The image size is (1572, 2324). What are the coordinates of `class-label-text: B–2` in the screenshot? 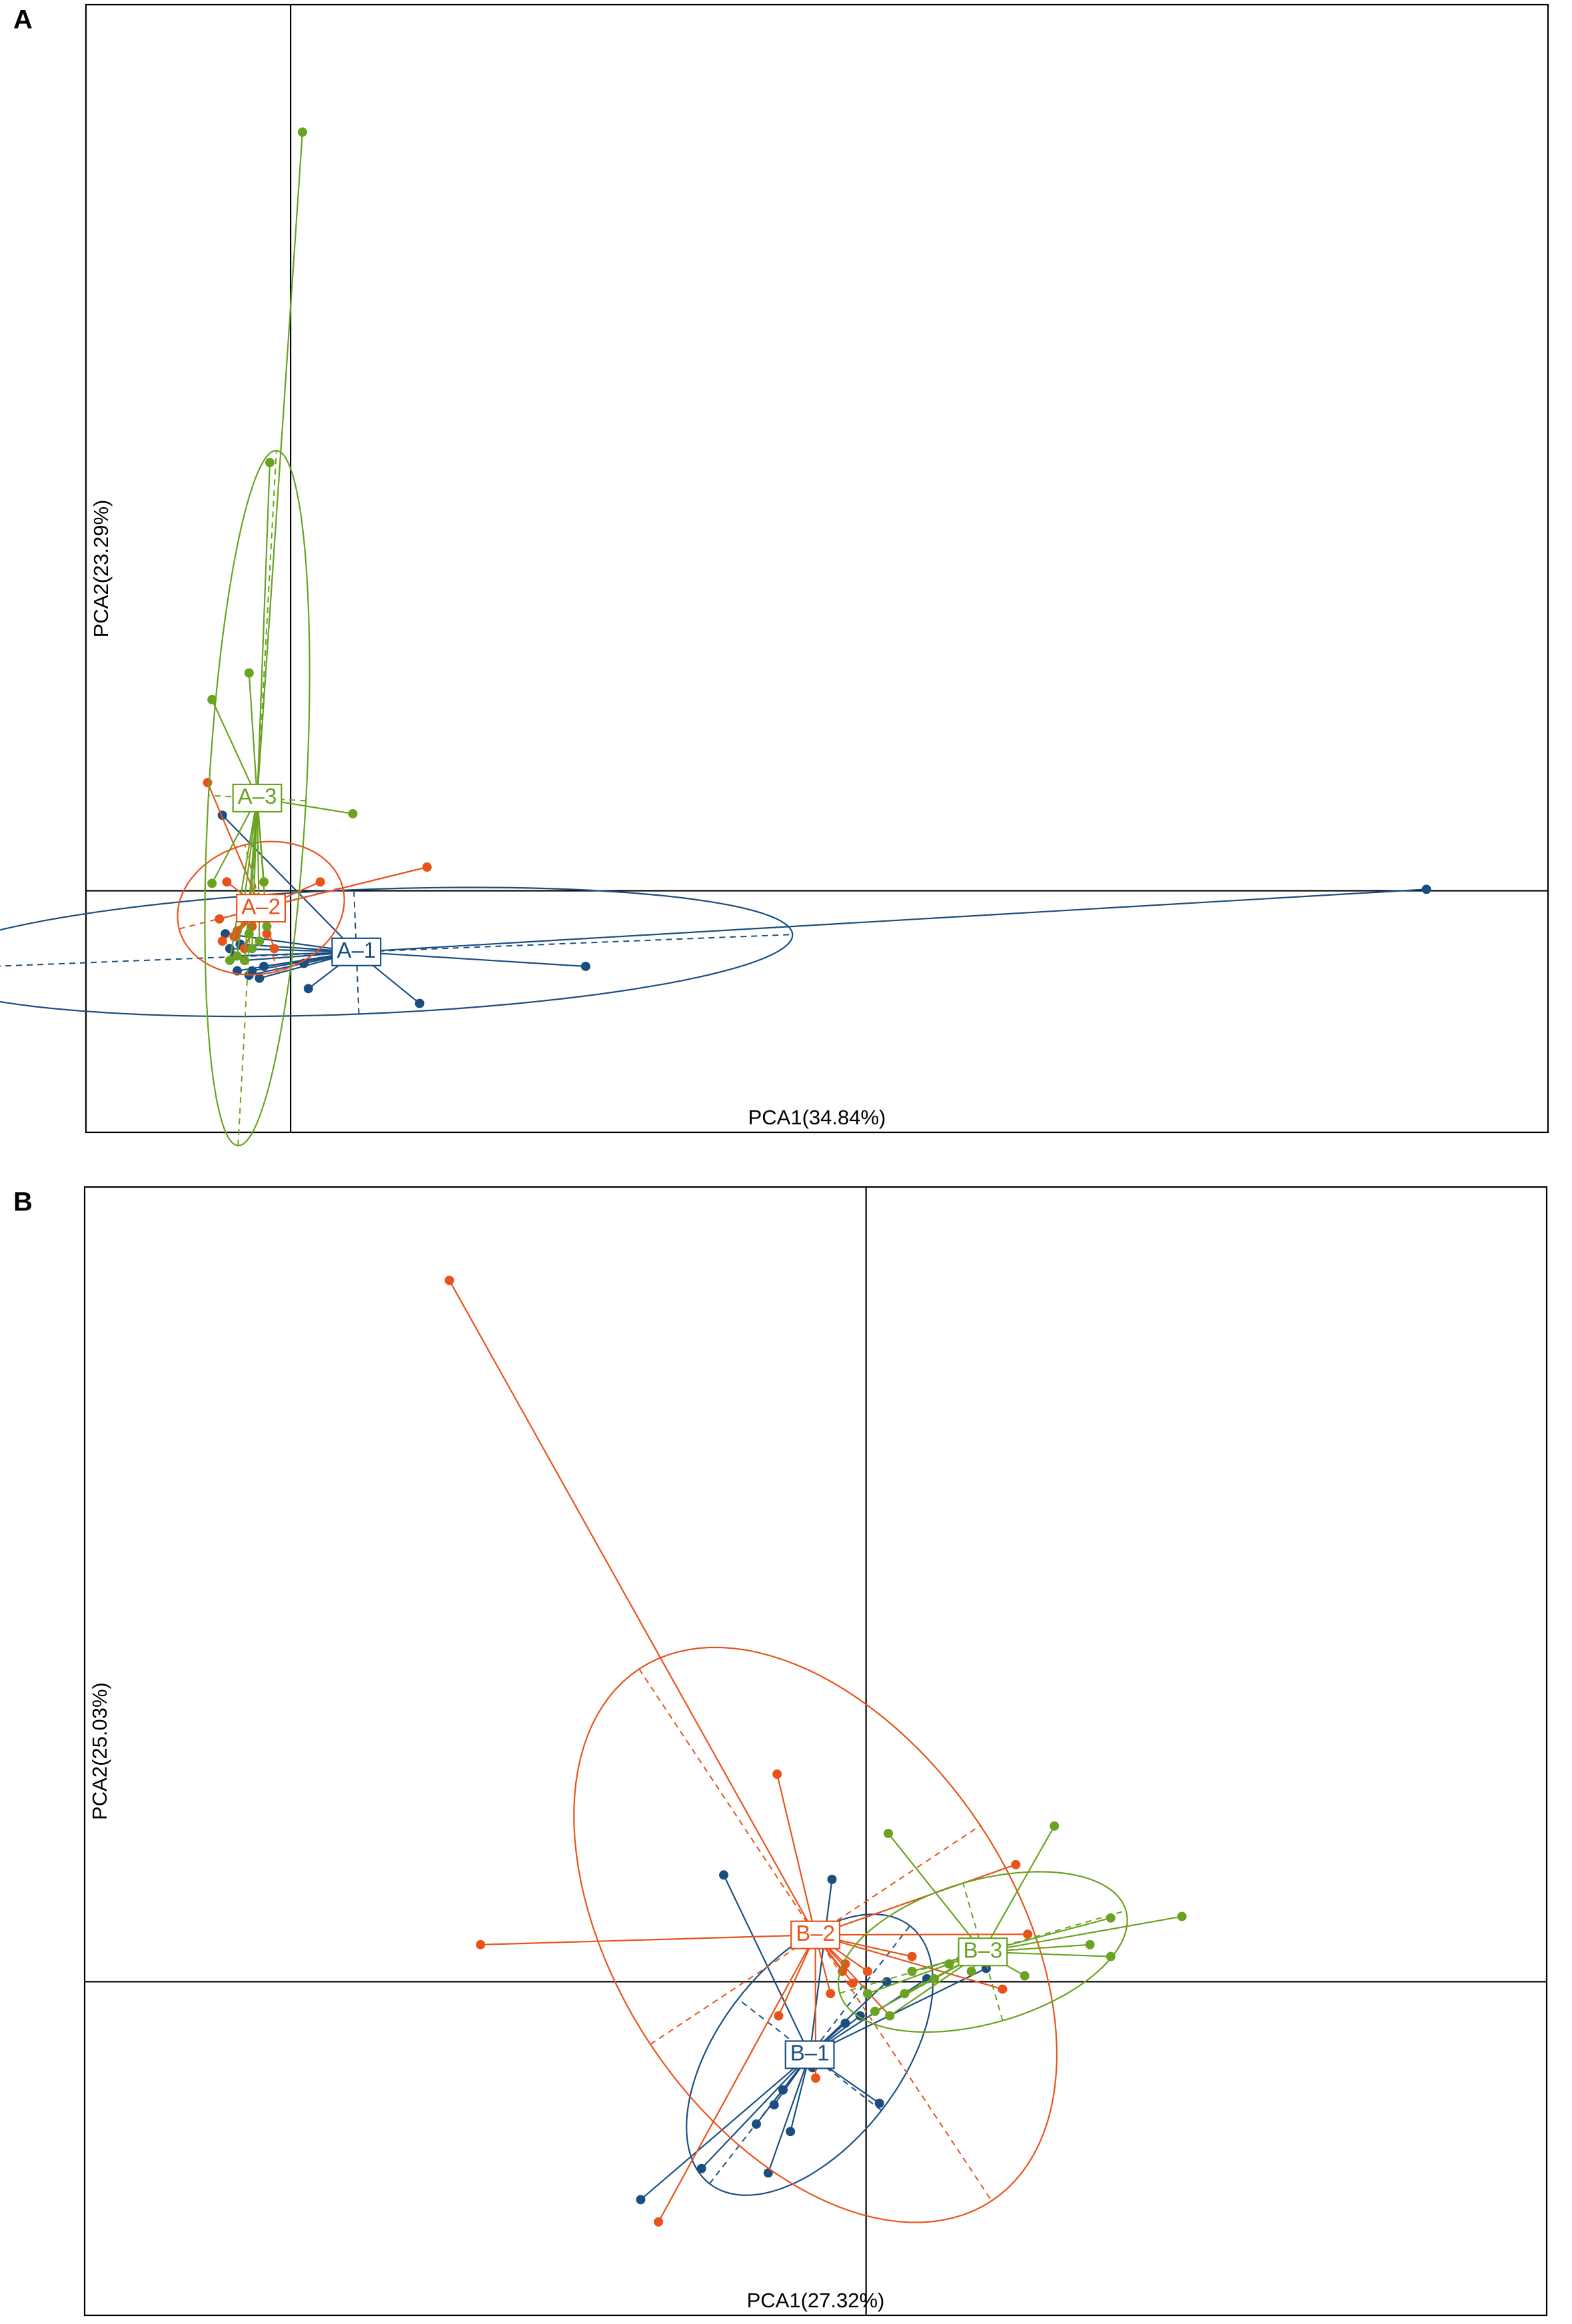 It's located at (815, 1933).